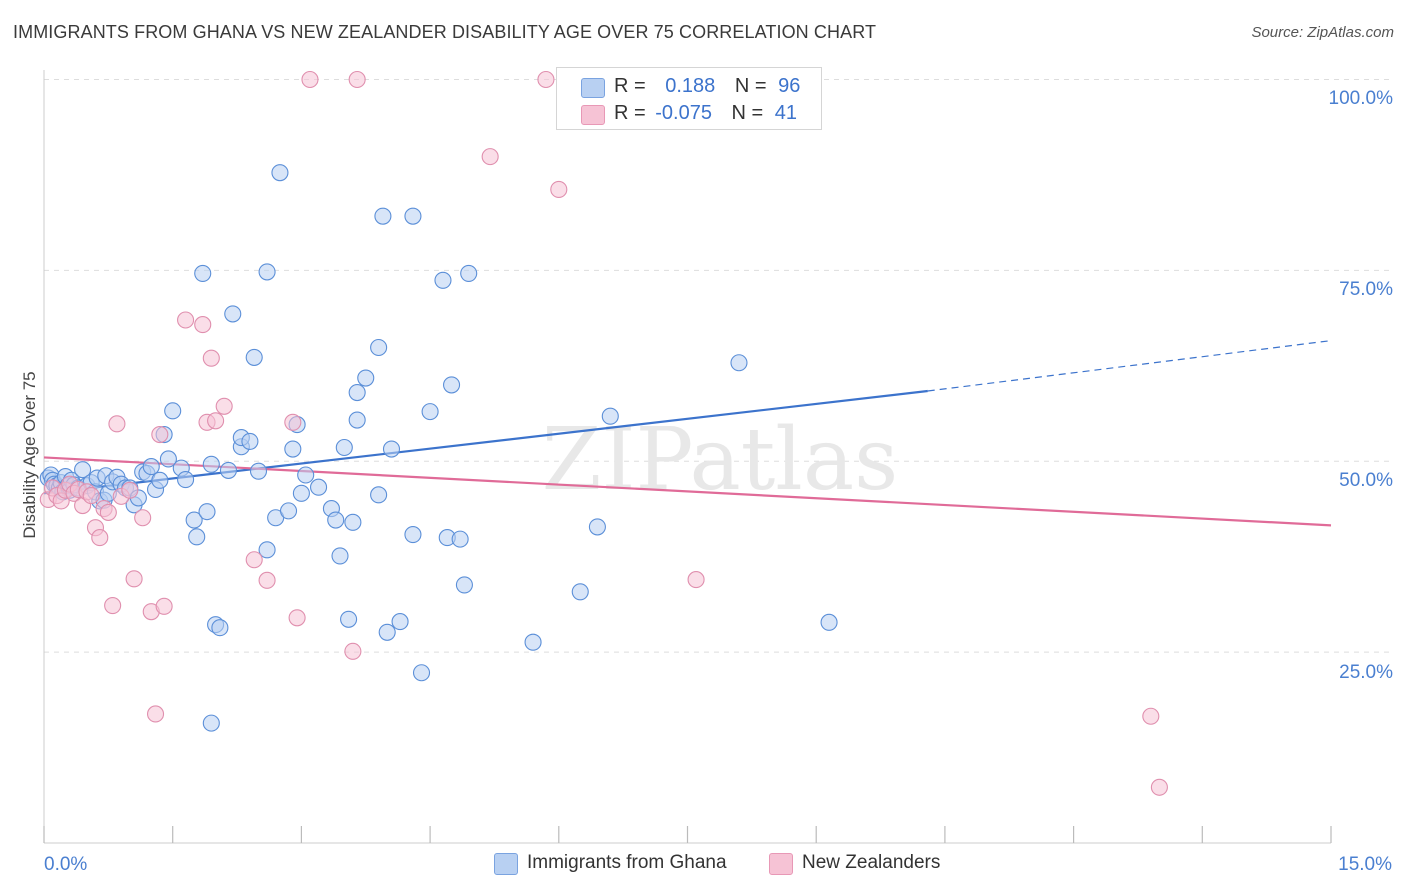 This screenshot has height=892, width=1406. Describe the element at coordinates (1129, 366) in the screenshot. I see `trend-line-ghana-extrapolated` at that location.